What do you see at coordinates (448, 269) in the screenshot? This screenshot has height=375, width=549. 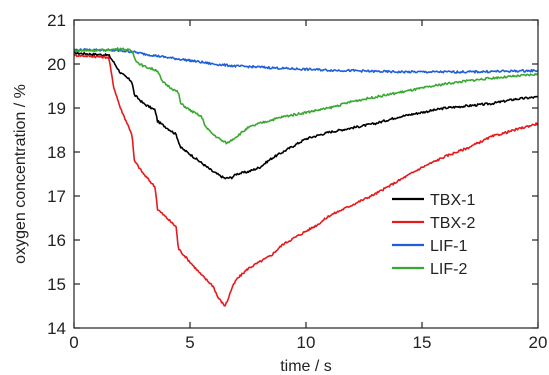 I see `legend-label-lif-2: LIF-2` at bounding box center [448, 269].